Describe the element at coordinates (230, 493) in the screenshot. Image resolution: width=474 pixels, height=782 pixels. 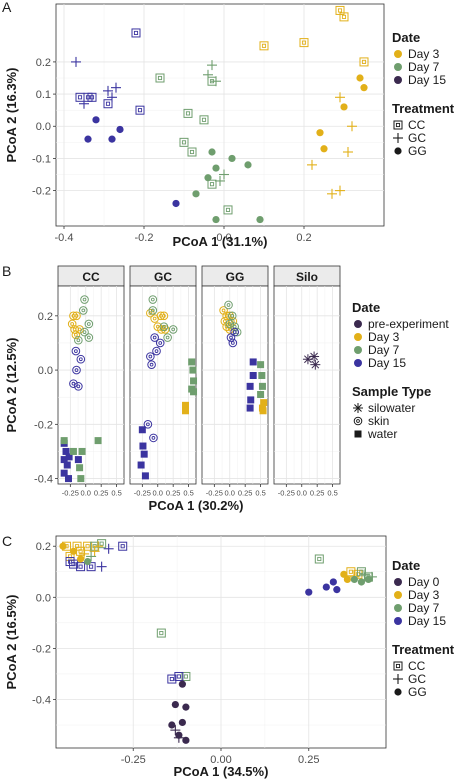
I see `x-tick-label: 0.0` at that location.